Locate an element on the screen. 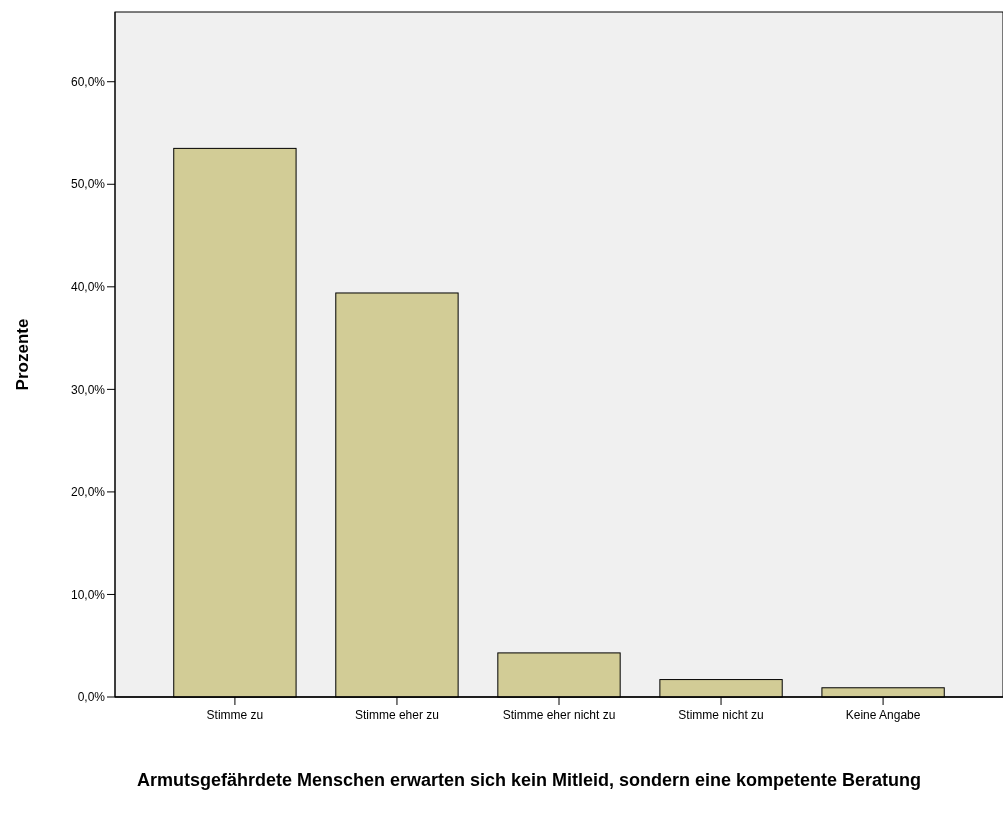  x-tick-label: Stimme zu is located at coordinates (235, 715).